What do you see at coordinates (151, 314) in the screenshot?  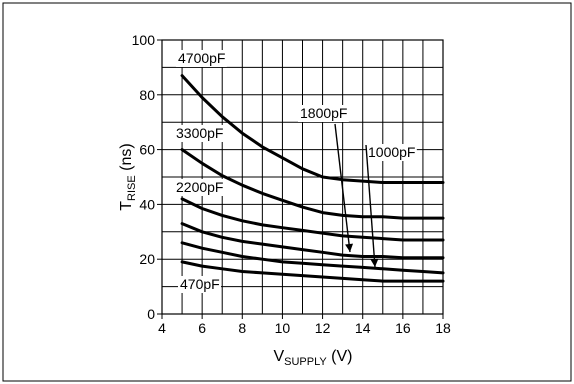 I see `y-tick-label: 0` at bounding box center [151, 314].